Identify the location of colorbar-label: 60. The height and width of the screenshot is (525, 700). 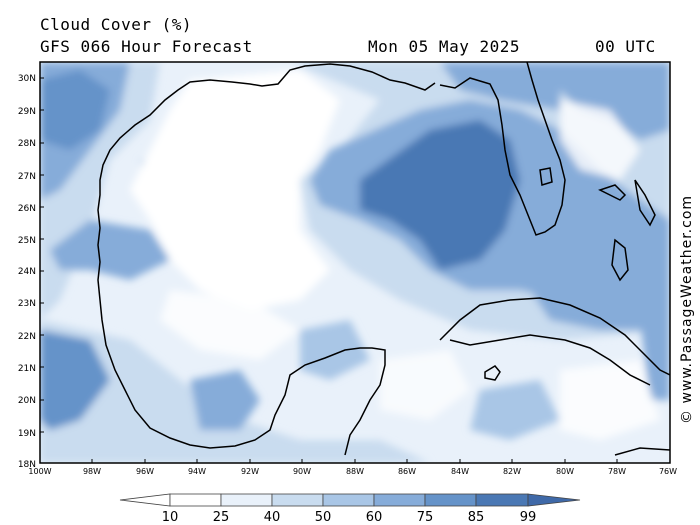
(374, 517).